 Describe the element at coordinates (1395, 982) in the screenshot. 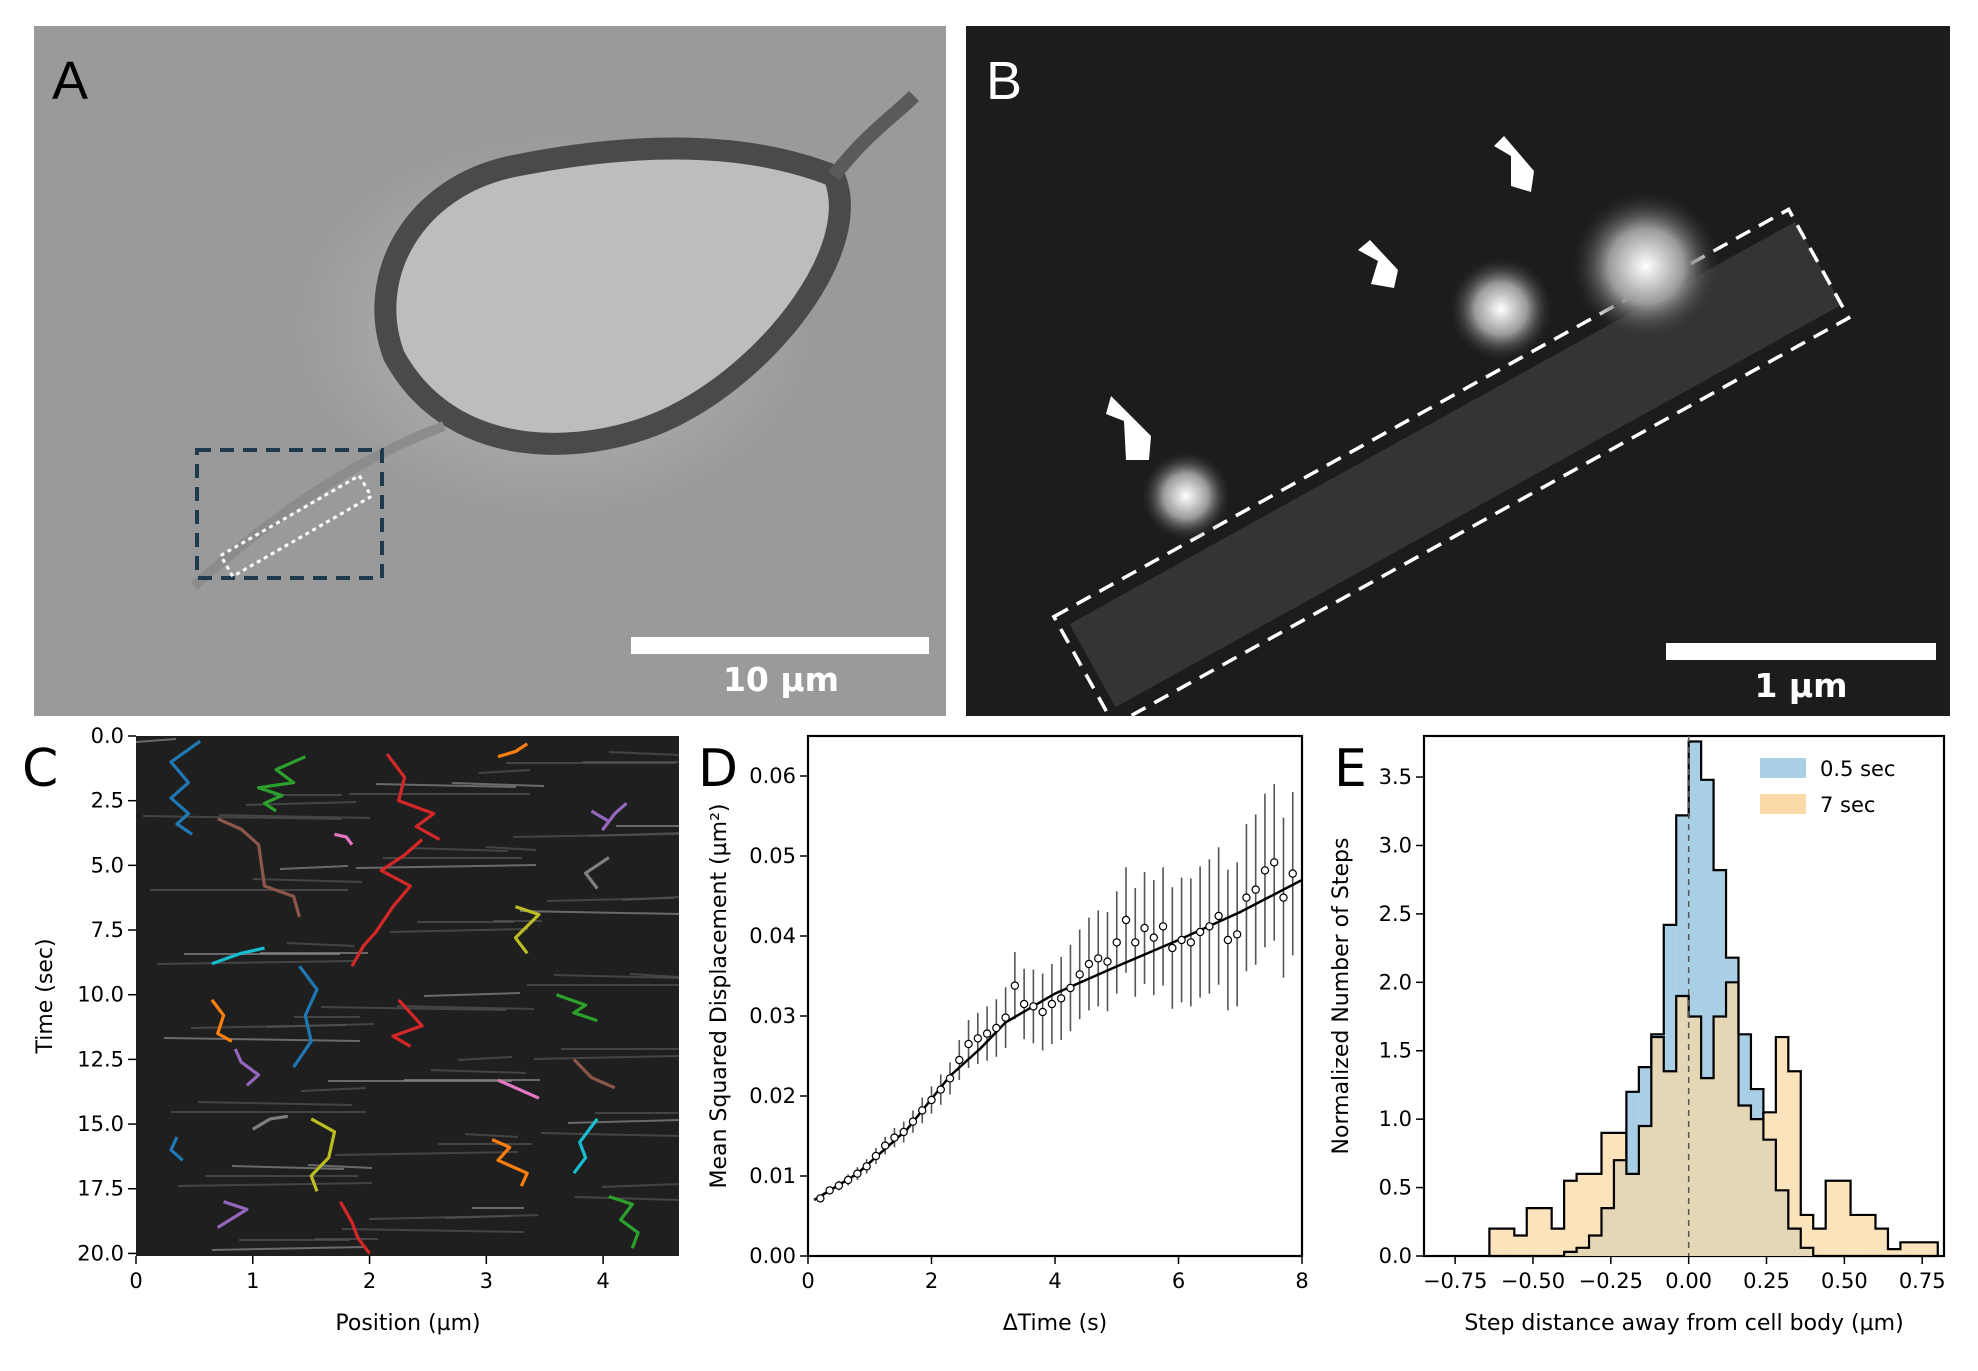

I see `y-tick-label: 2.0` at that location.